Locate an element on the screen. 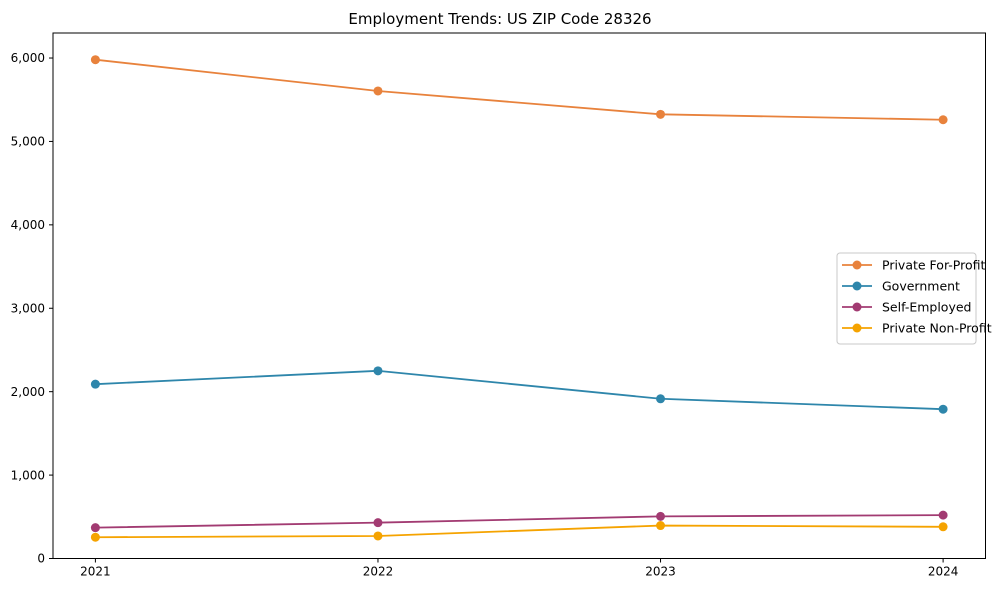  y-axis-tick-label: 2,000 is located at coordinates (28, 392).